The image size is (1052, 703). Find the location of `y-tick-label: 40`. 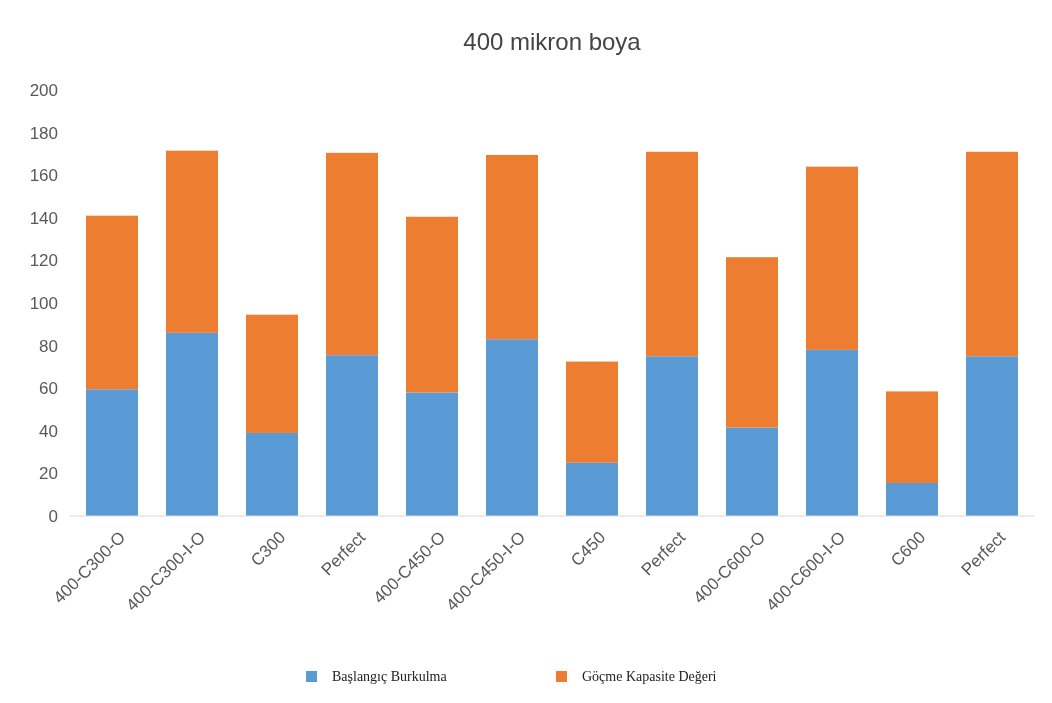

y-tick-label: 40 is located at coordinates (48, 431).